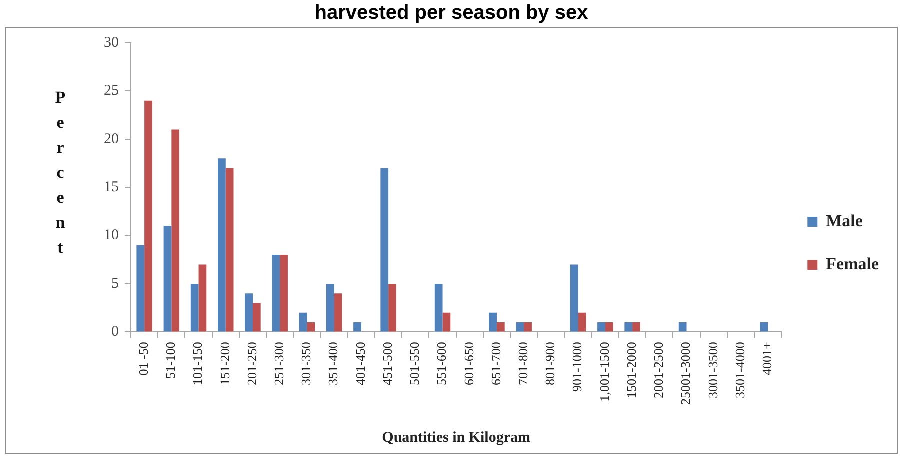 The image size is (903, 457). What do you see at coordinates (456, 438) in the screenshot?
I see `x-axis-title: Quantities in Kilogram` at bounding box center [456, 438].